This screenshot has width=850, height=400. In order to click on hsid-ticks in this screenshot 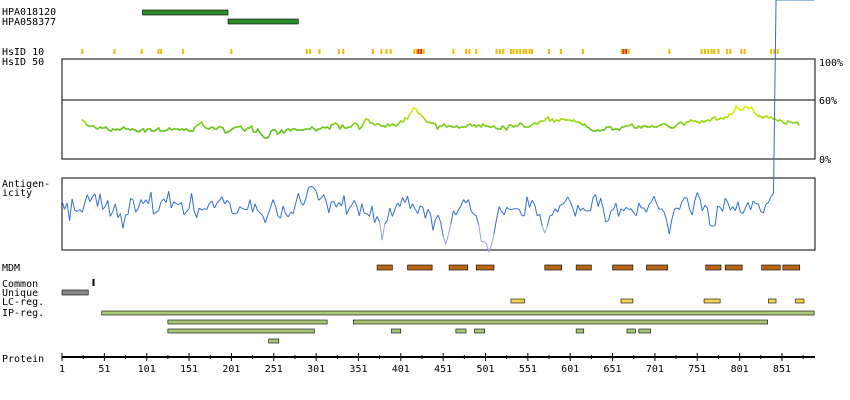, I will do `click(430, 51)`.